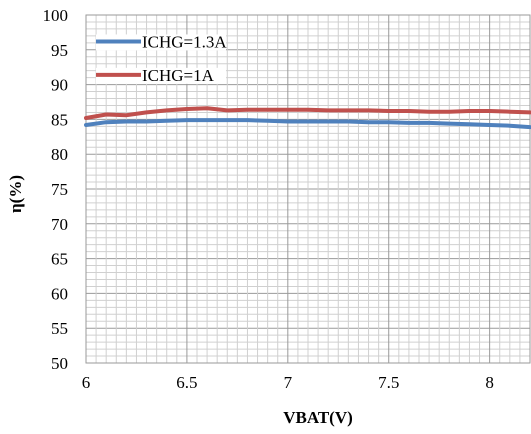 The height and width of the screenshot is (434, 531). What do you see at coordinates (59, 50) in the screenshot?
I see `y-tick-label: 95` at bounding box center [59, 50].